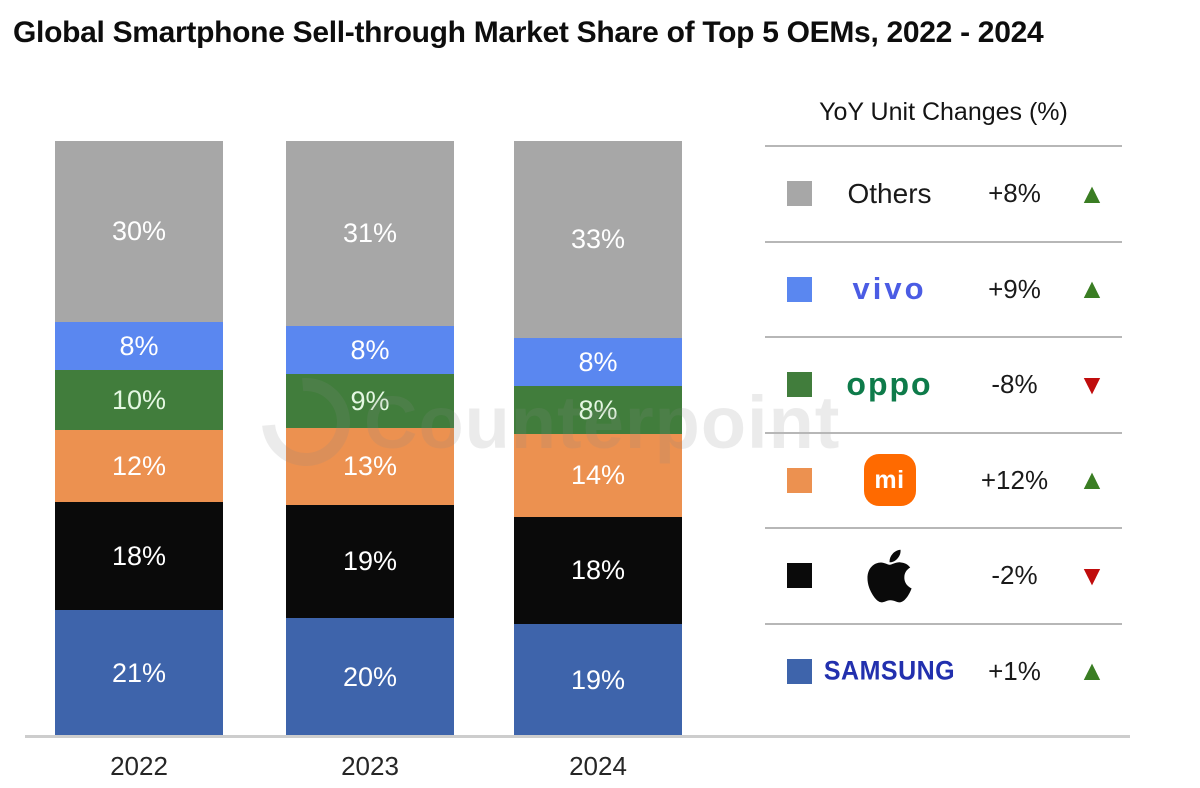 This screenshot has height=788, width=1200. Describe the element at coordinates (943, 479) in the screenshot. I see `legend-row-xiaomi: mi +12% ▲` at that location.